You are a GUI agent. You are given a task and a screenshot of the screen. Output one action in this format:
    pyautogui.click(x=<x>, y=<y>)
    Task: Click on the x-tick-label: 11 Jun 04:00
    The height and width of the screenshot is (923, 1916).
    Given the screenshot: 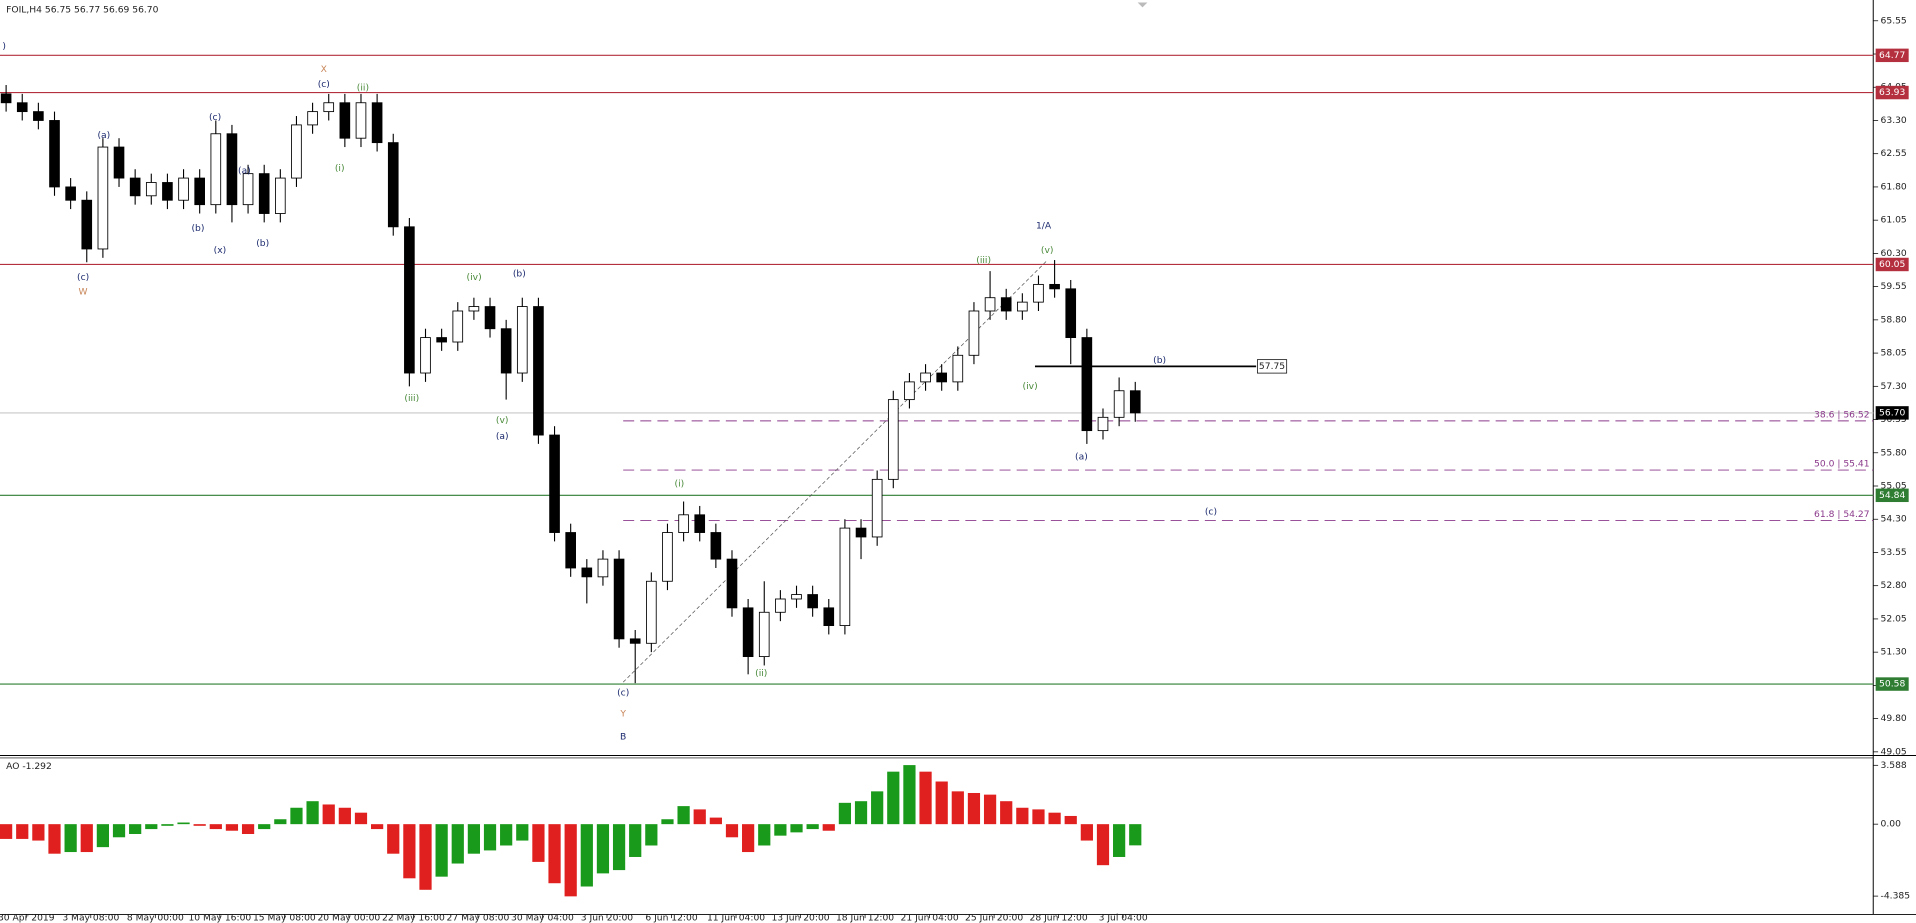 What is the action you would take?
    pyautogui.click(x=736, y=918)
    